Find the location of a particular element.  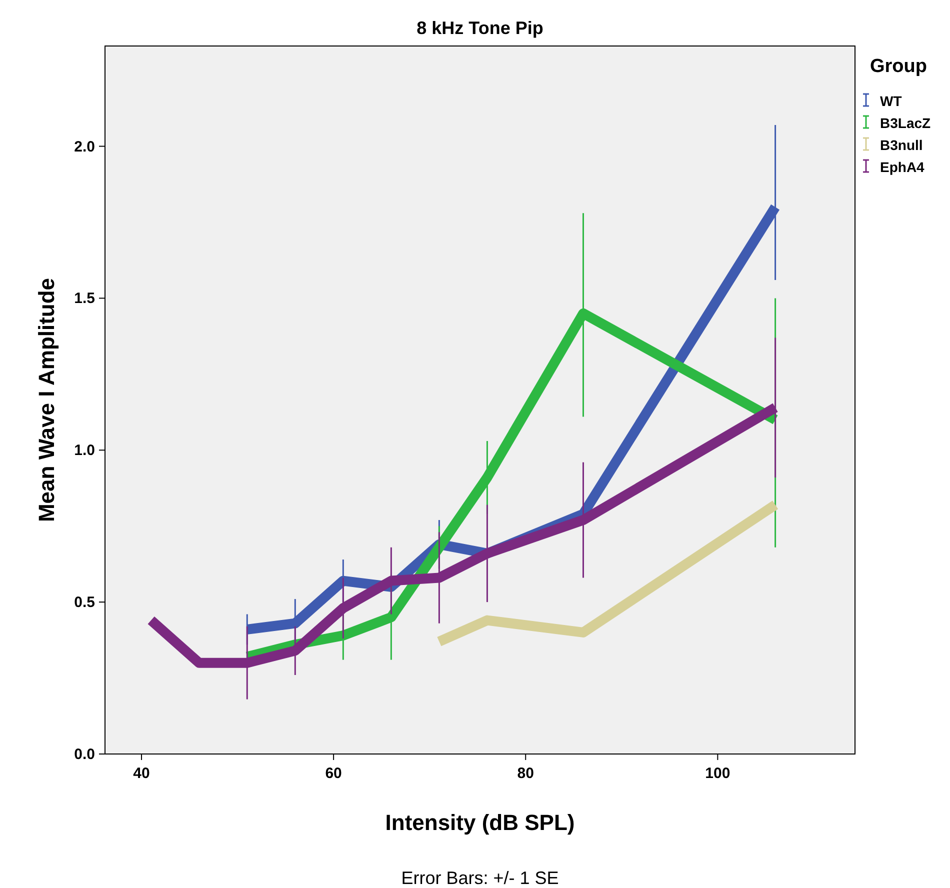

legend-label: B3LacZ is located at coordinates (906, 123).